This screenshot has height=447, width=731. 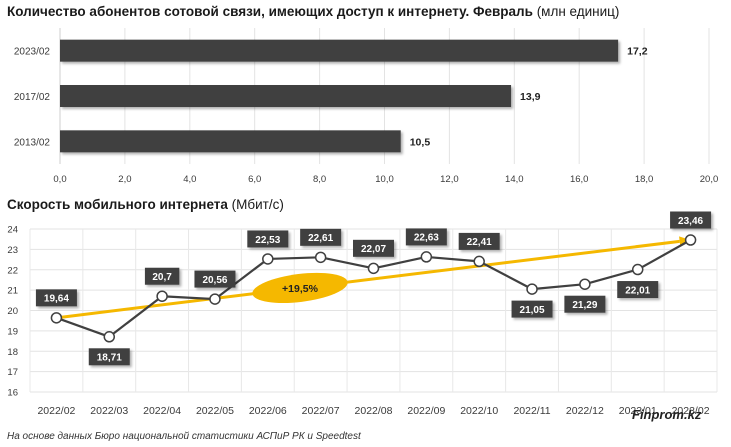 I want to click on speed-data-label: 22,61, so click(x=321, y=237).